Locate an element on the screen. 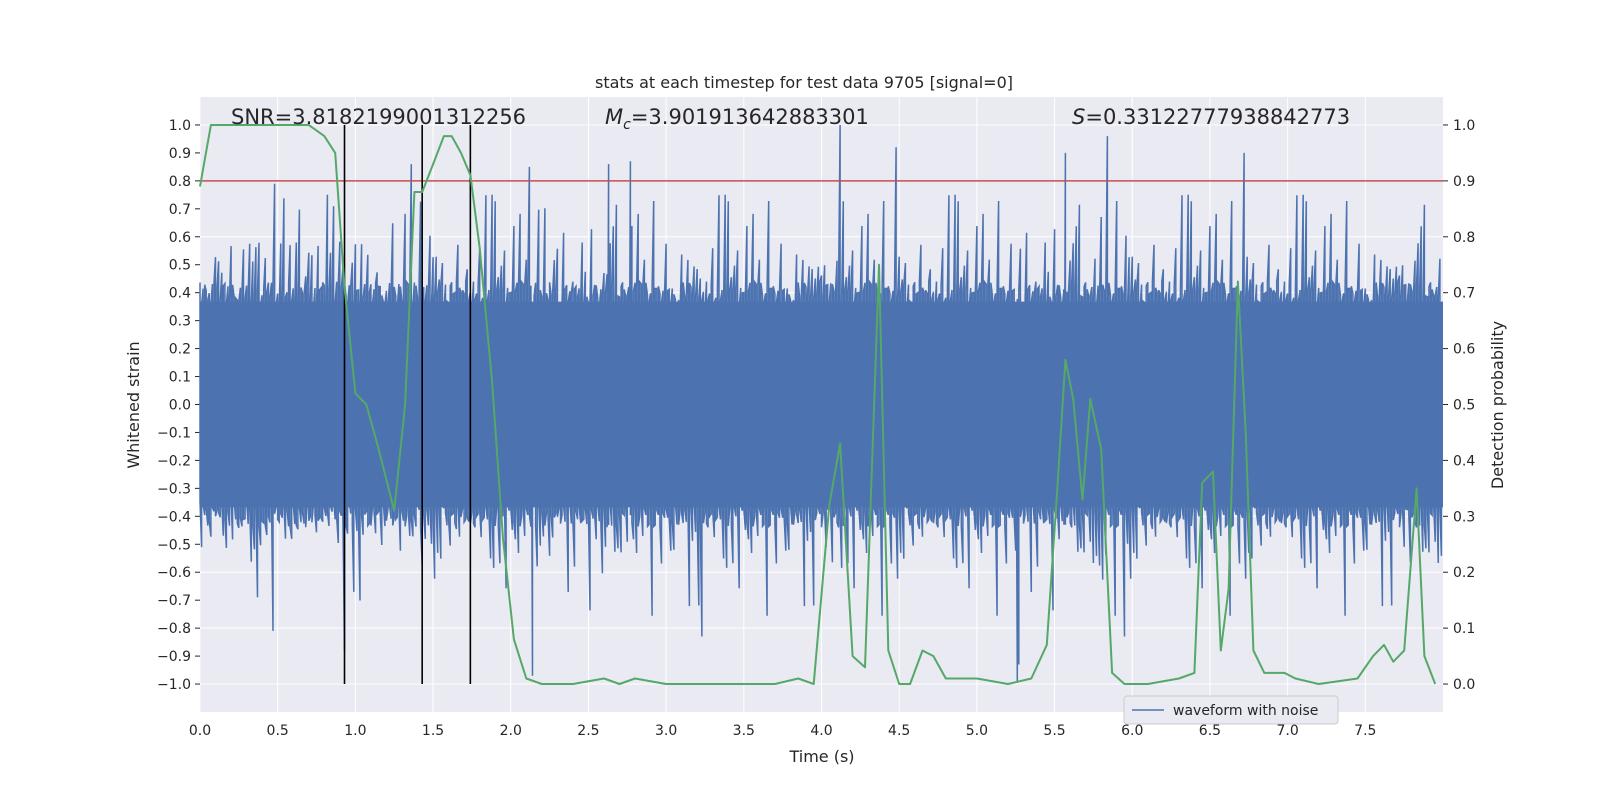  y-tick-label: 1.0 is located at coordinates (180, 126).